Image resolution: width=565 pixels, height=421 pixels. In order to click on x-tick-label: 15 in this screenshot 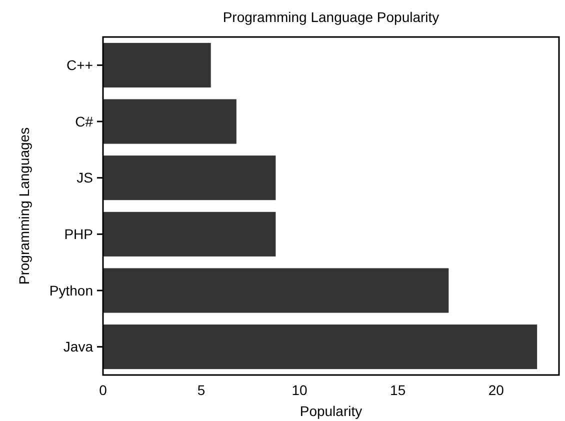, I will do `click(398, 390)`.